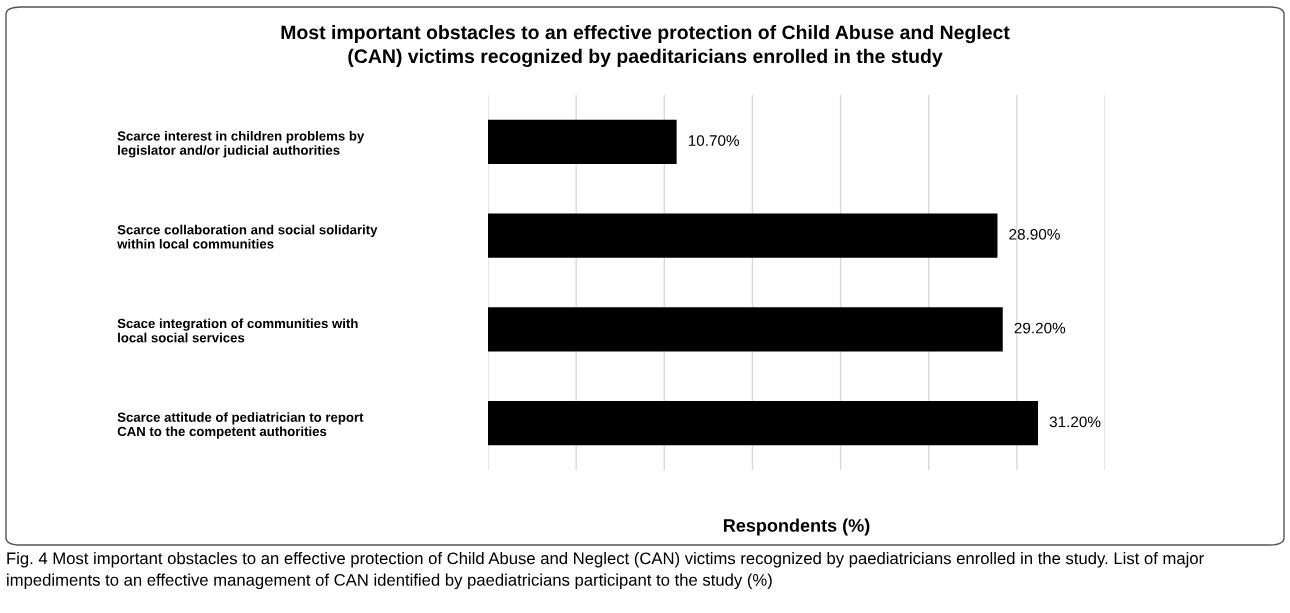 This screenshot has width=1290, height=613. Describe the element at coordinates (714, 140) in the screenshot. I see `data-label: 10.70%` at that location.